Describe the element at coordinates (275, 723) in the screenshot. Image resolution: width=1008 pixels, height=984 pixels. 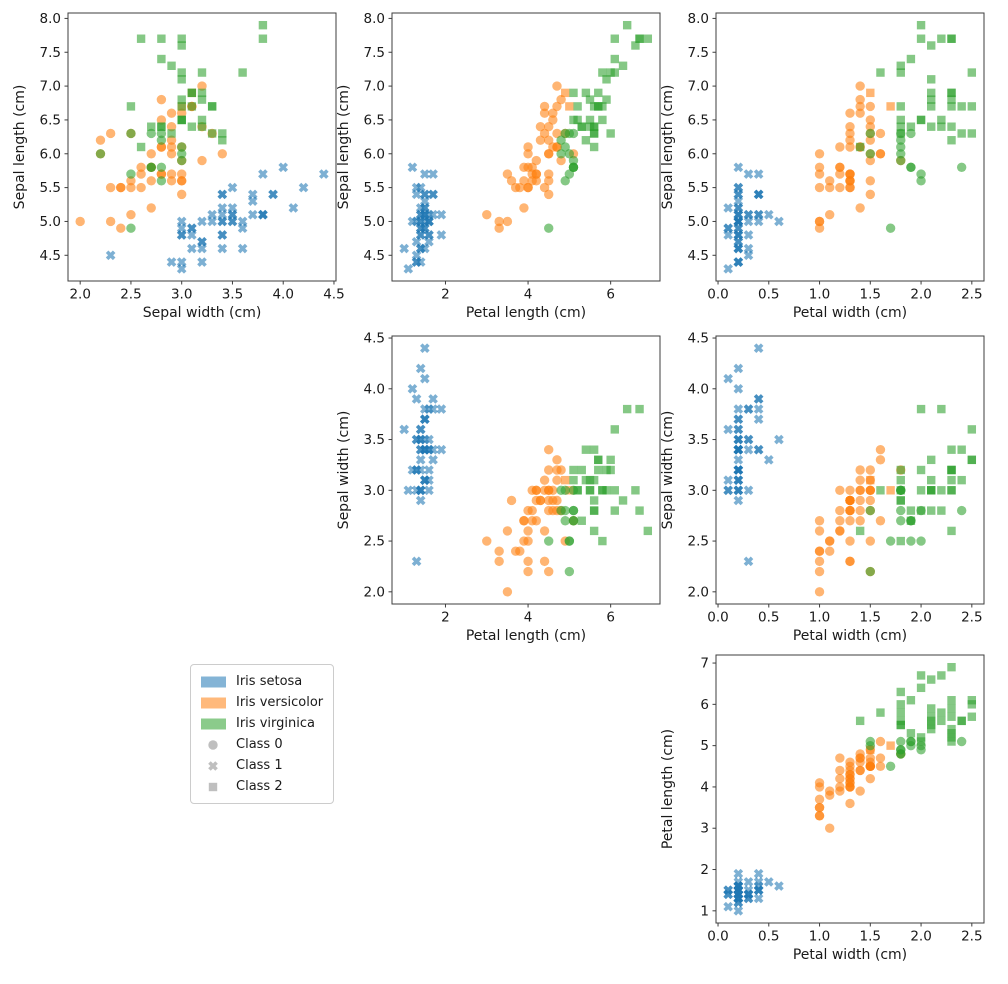
I see `legend-label: Iris virginica` at that location.